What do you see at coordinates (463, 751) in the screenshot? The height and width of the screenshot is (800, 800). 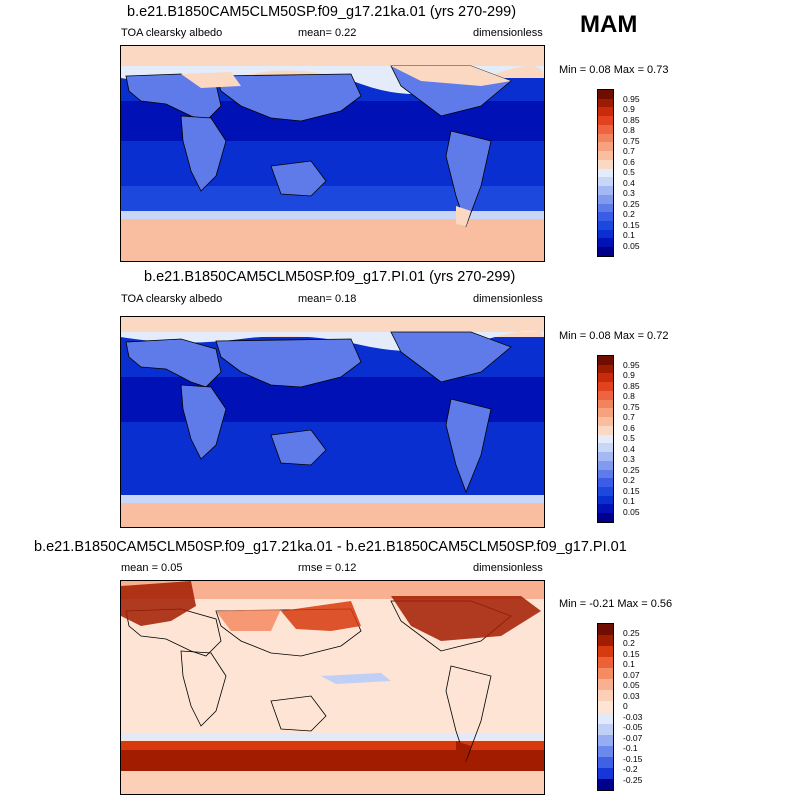 I see `patagonia-diff` at bounding box center [463, 751].